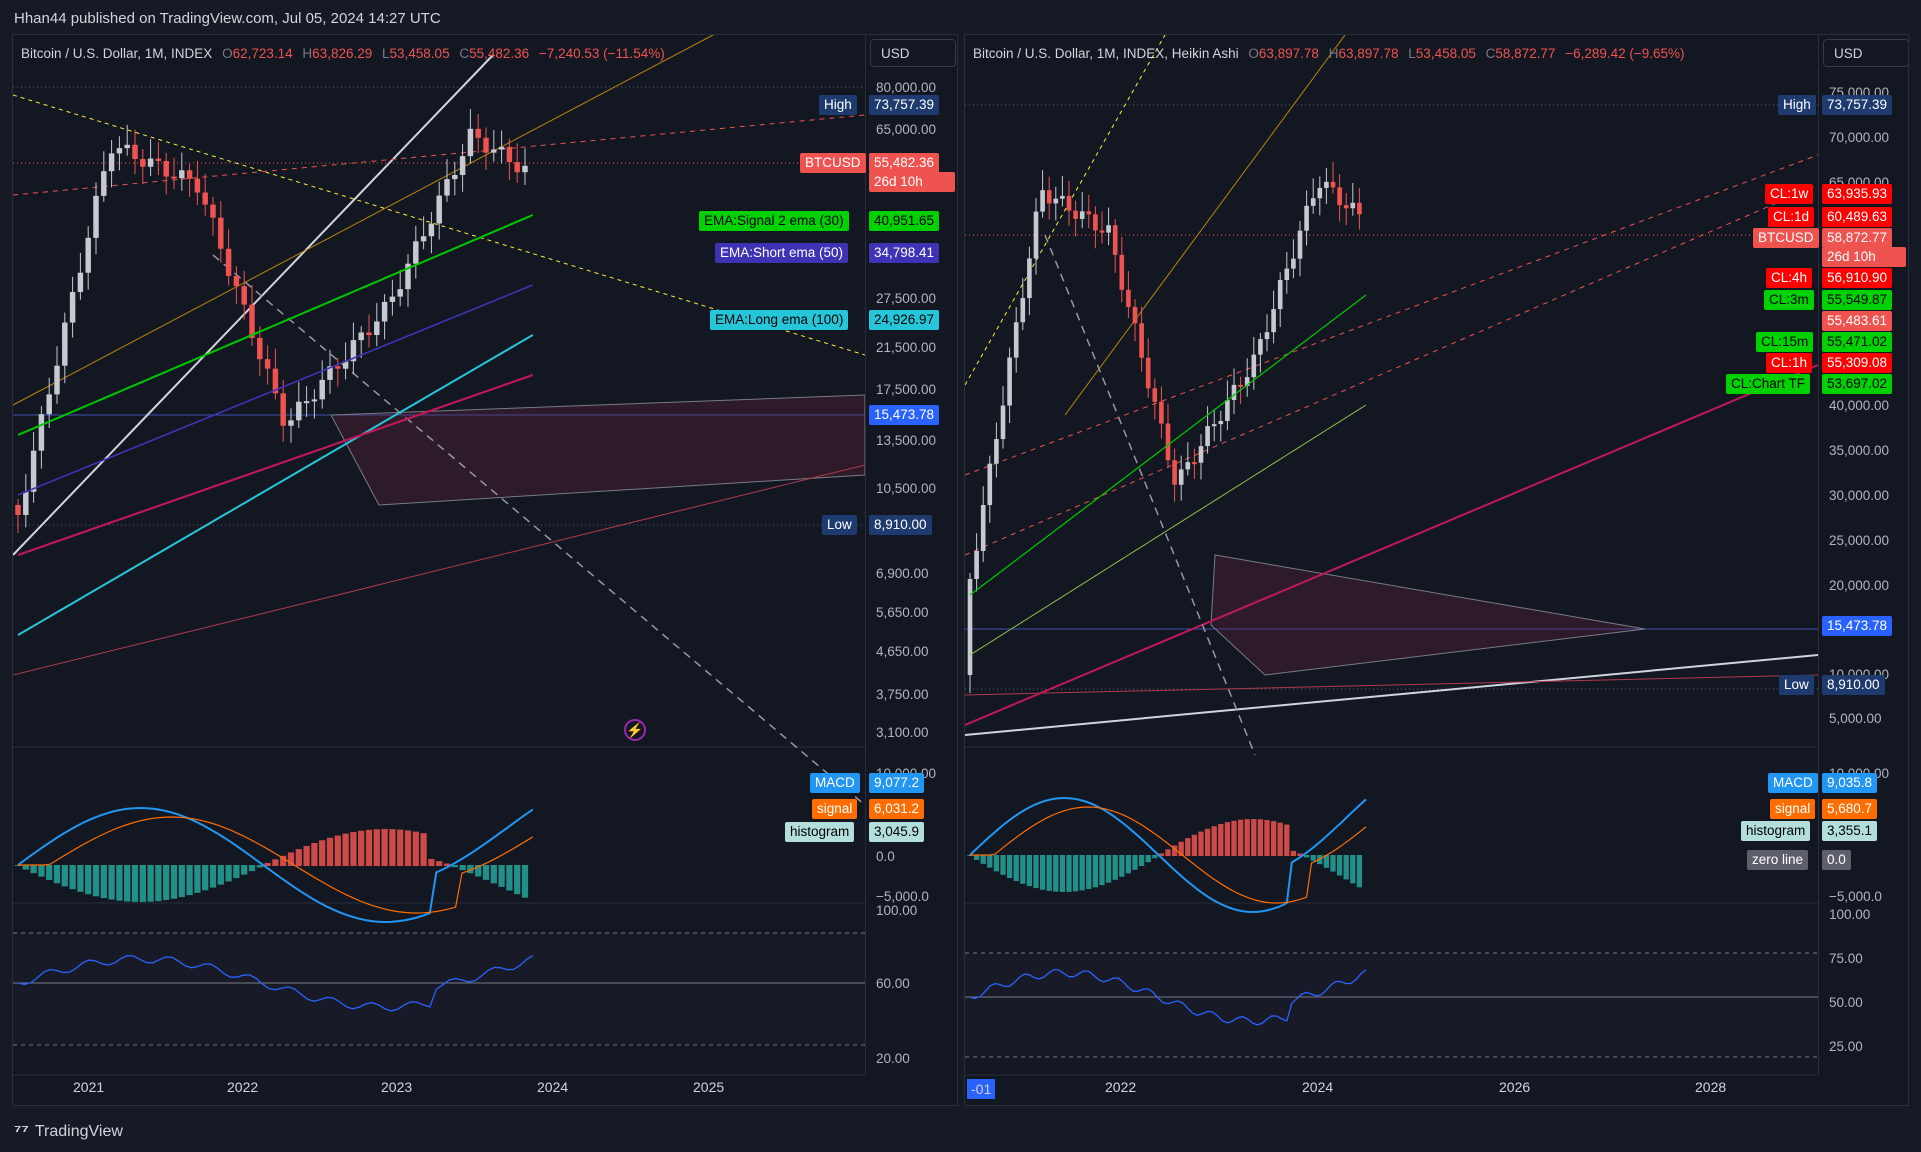  What do you see at coordinates (900, 525) in the screenshot?
I see `left-low-value: 8,910.00` at bounding box center [900, 525].